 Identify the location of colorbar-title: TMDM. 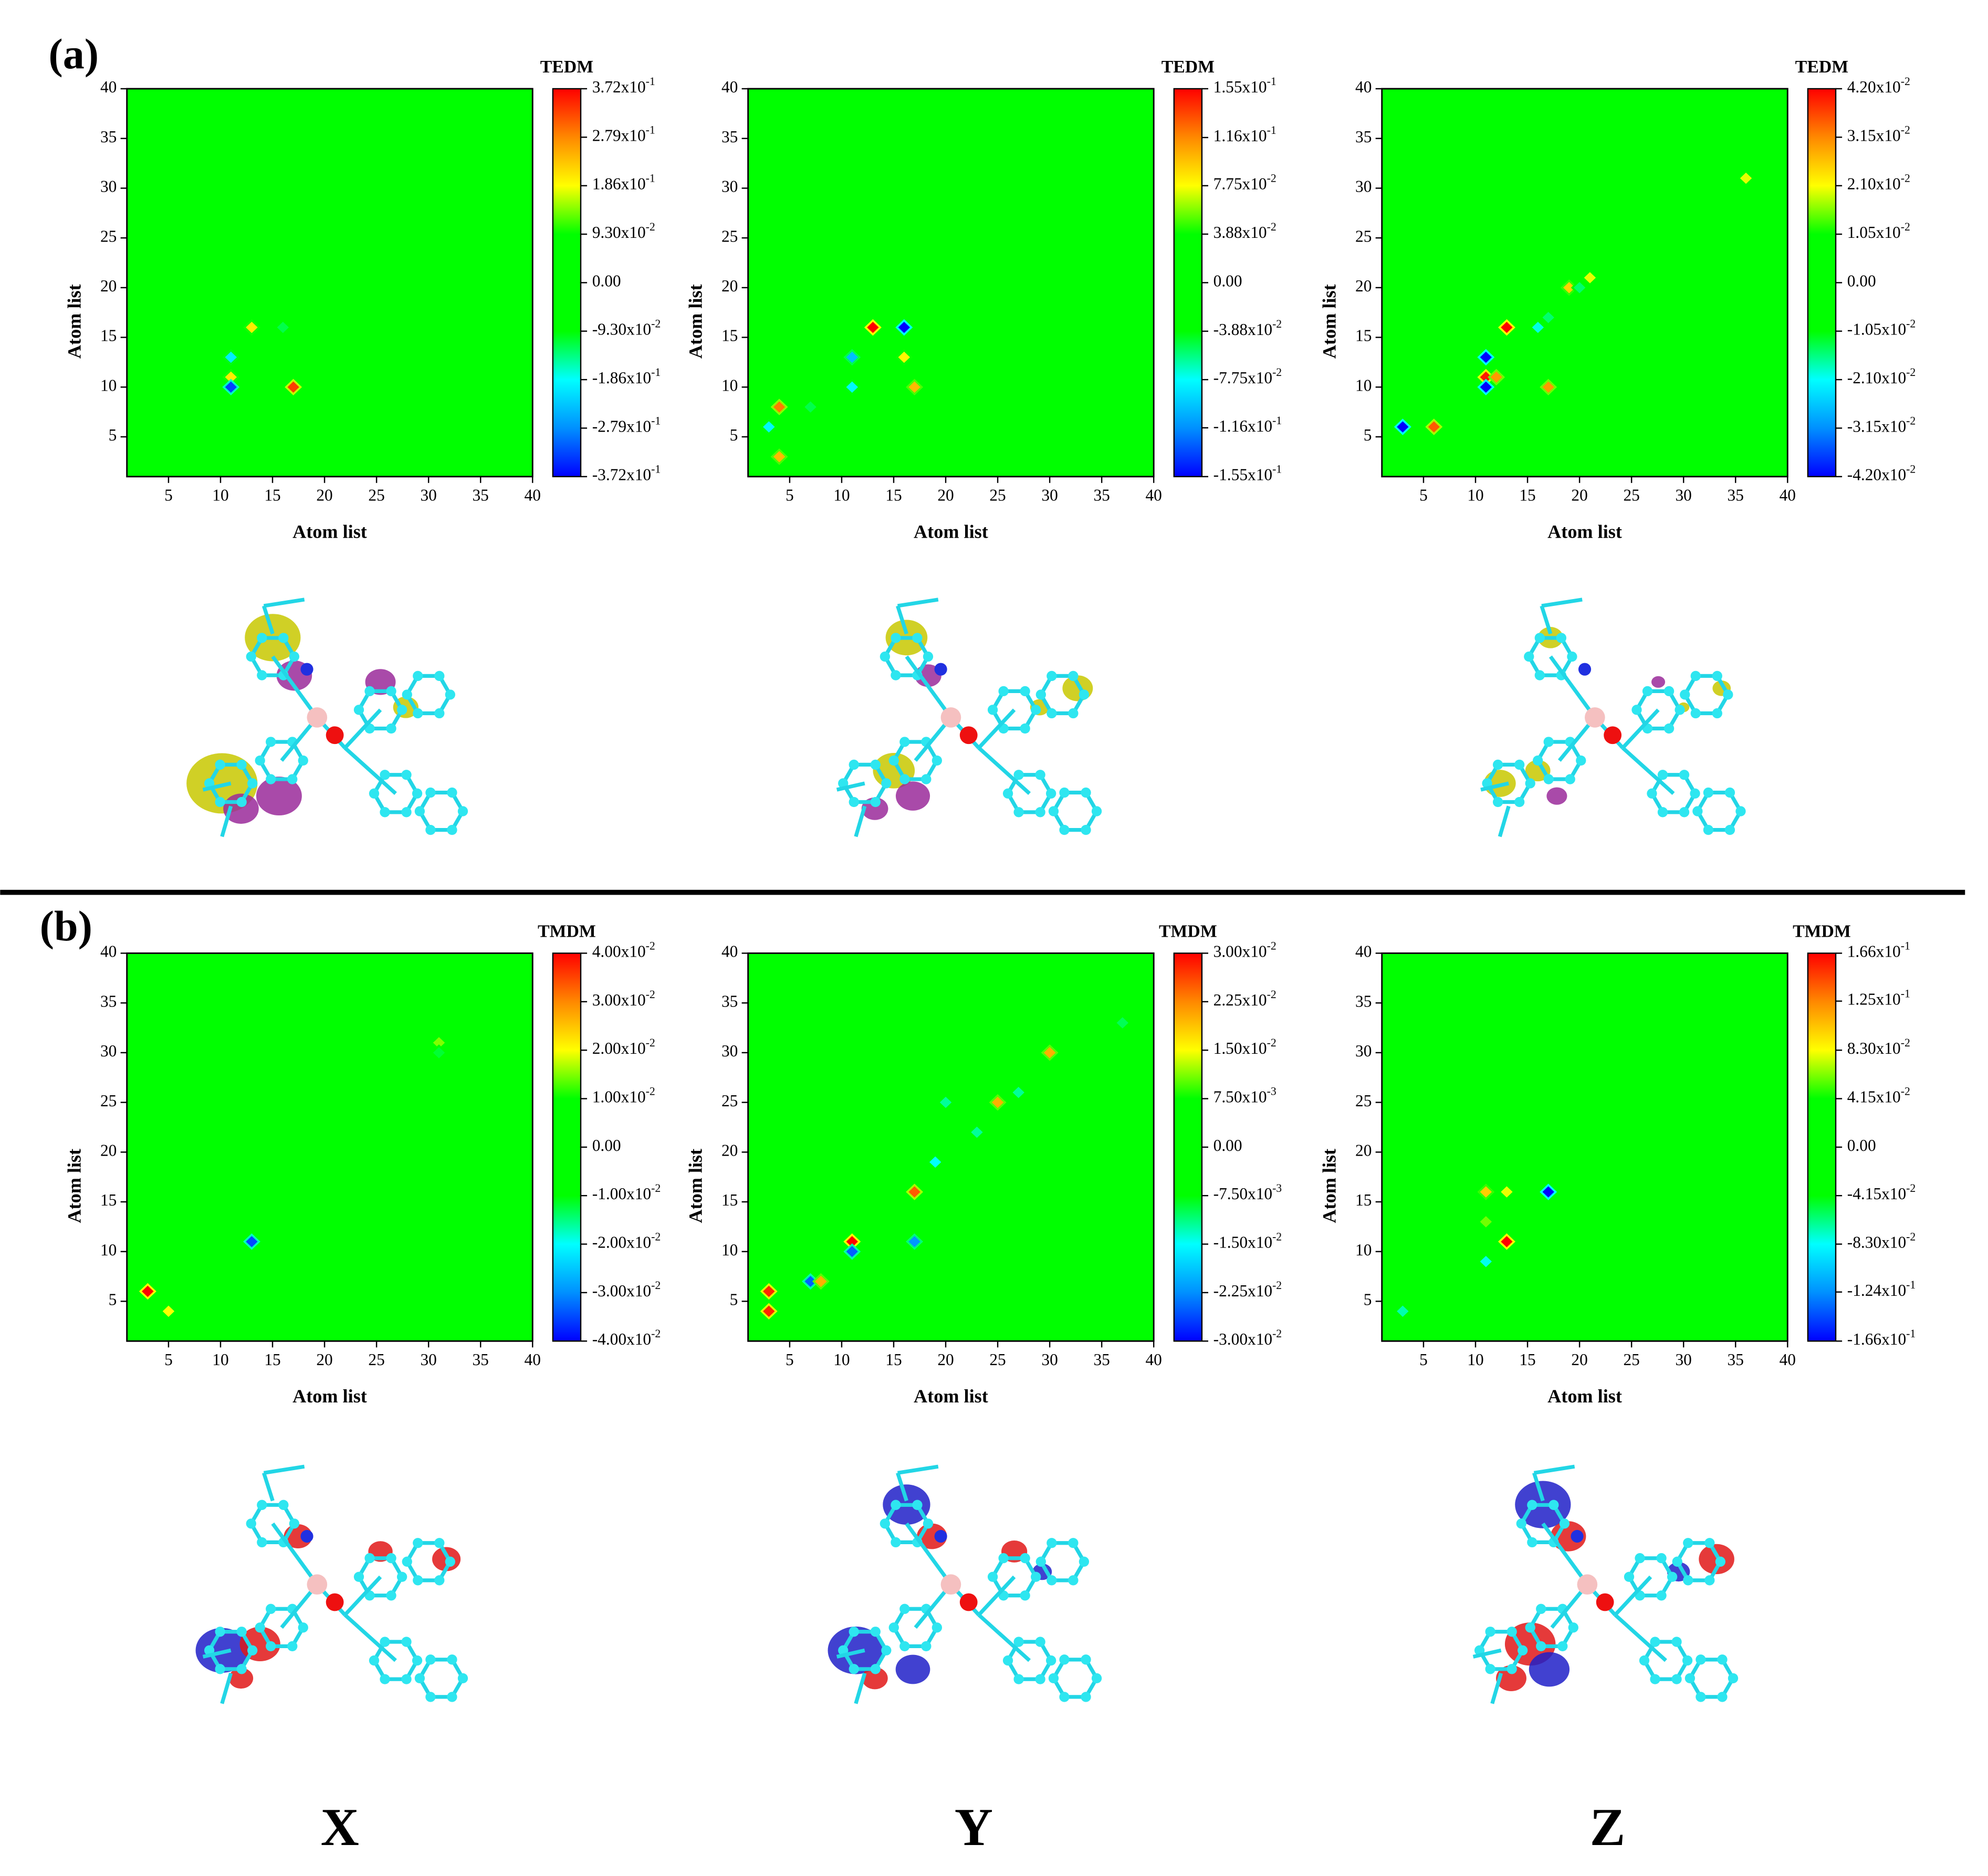
(1822, 931).